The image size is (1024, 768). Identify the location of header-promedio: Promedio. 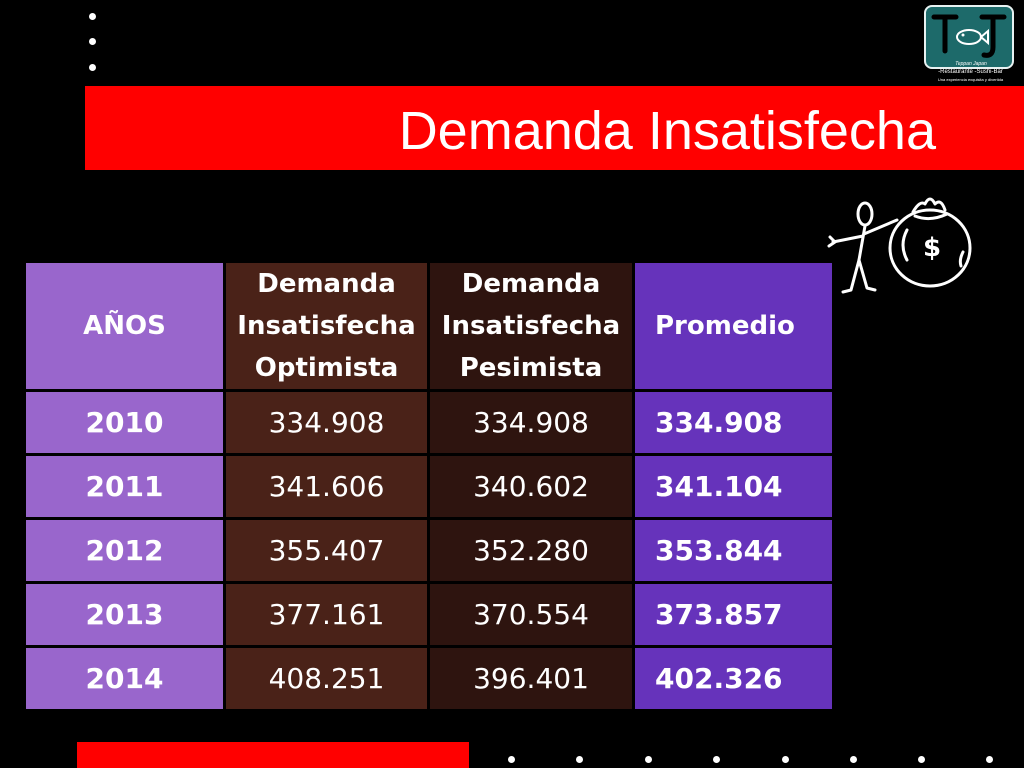
(732, 327).